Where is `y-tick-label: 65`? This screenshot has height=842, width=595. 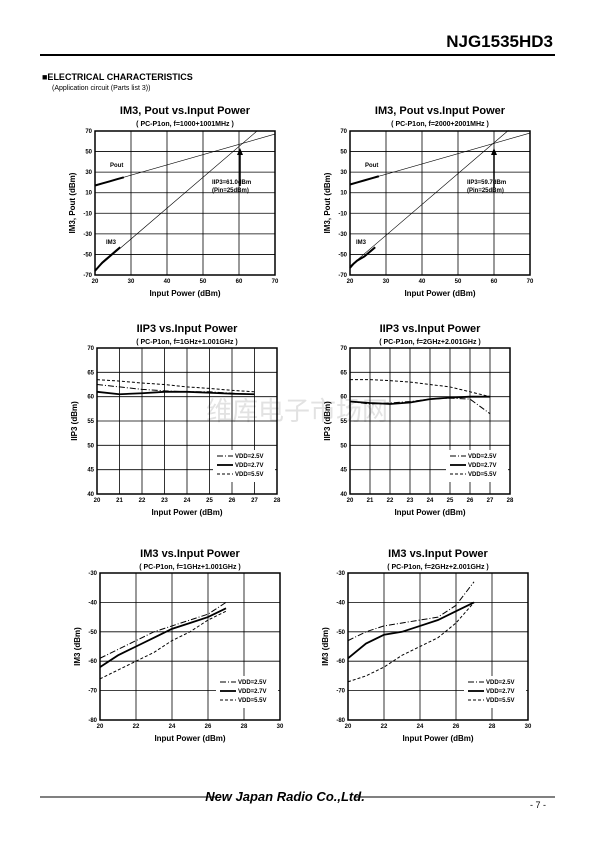 y-tick-label: 65 is located at coordinates (90, 373).